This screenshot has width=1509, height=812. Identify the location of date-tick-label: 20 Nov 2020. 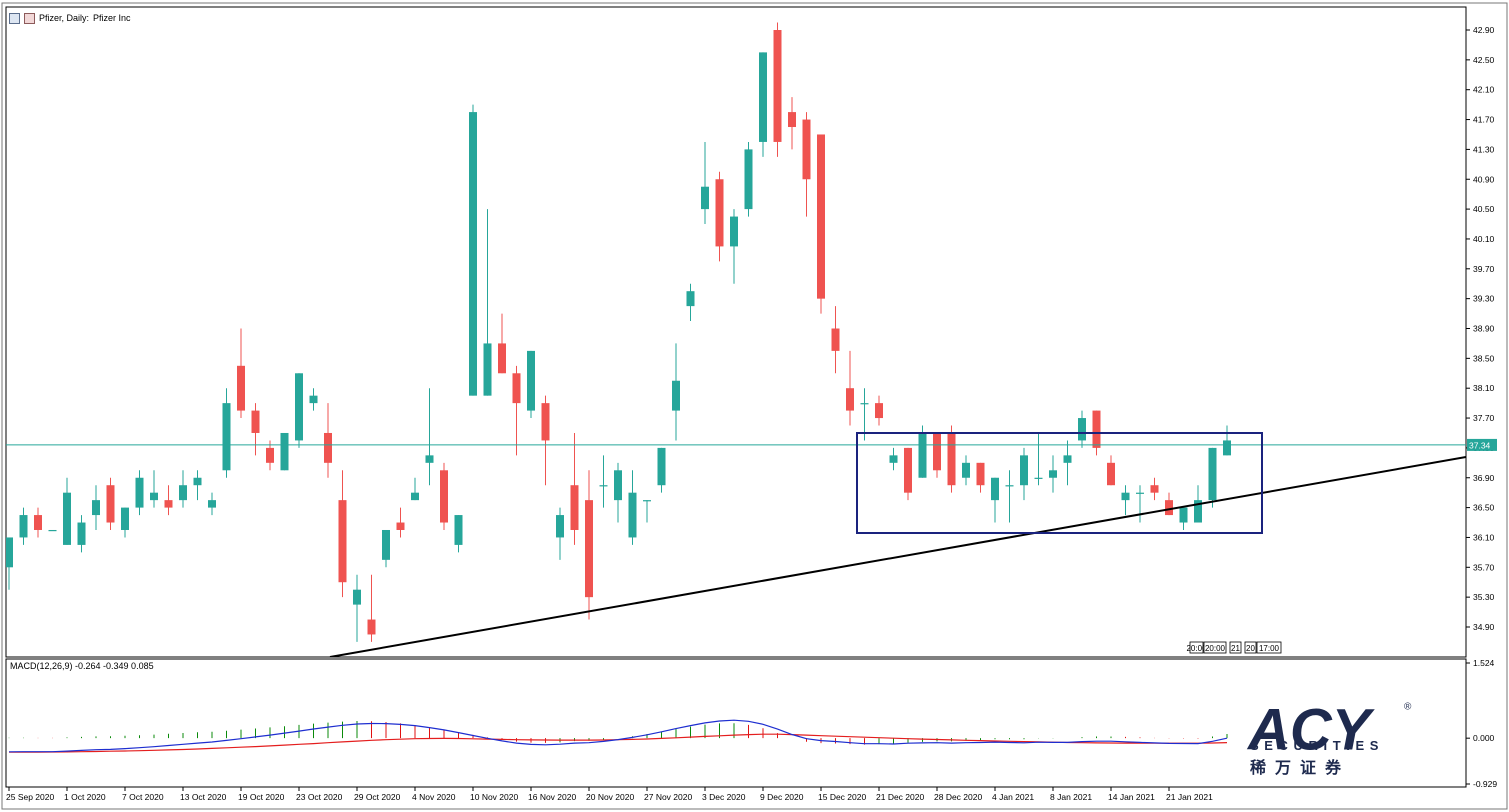
(610, 797).